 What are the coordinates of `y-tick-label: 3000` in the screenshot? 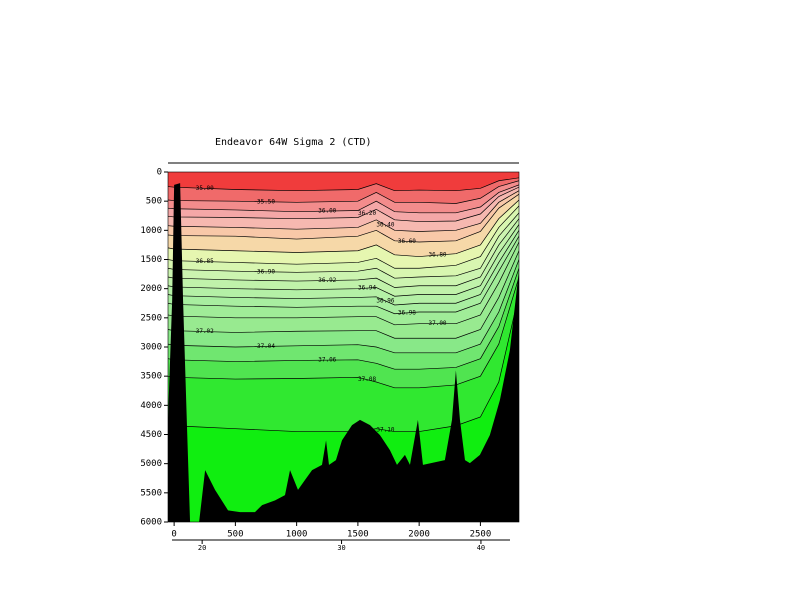 It's located at (151, 348).